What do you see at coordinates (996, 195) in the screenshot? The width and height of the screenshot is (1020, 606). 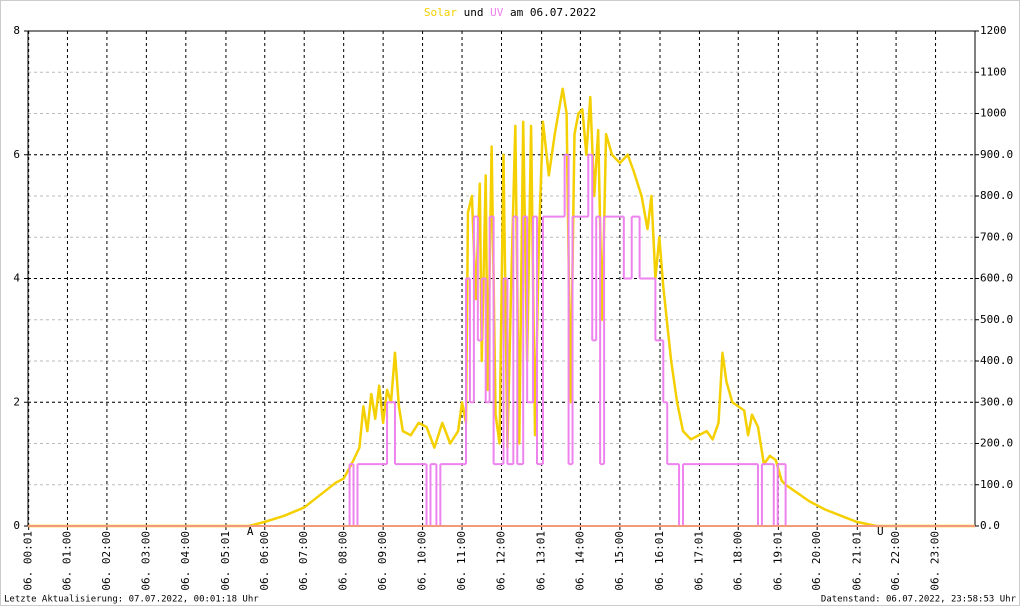 I see `y2-tick-label: 800.0` at bounding box center [996, 195].